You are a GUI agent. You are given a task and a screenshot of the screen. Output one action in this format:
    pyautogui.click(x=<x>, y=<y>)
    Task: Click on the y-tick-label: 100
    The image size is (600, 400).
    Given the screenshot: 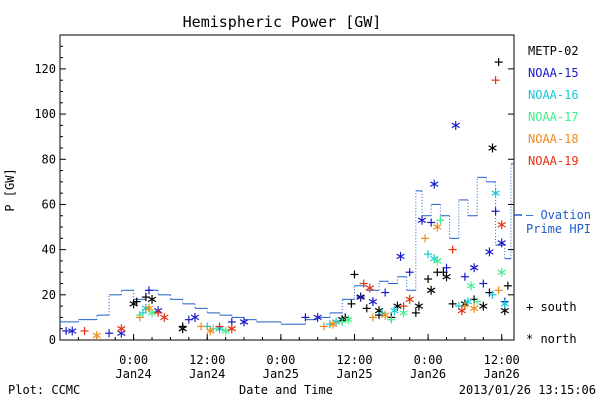 What is the action you would take?
    pyautogui.click(x=45, y=114)
    